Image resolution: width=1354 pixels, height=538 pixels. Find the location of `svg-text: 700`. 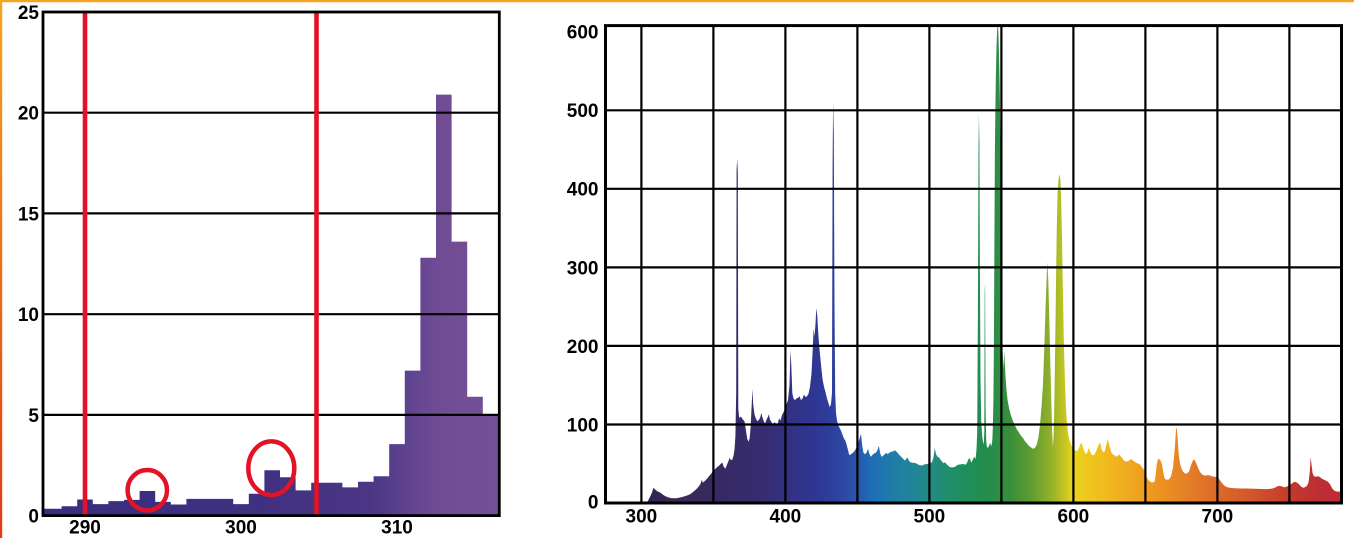

svg-text: 700 is located at coordinates (1218, 516).